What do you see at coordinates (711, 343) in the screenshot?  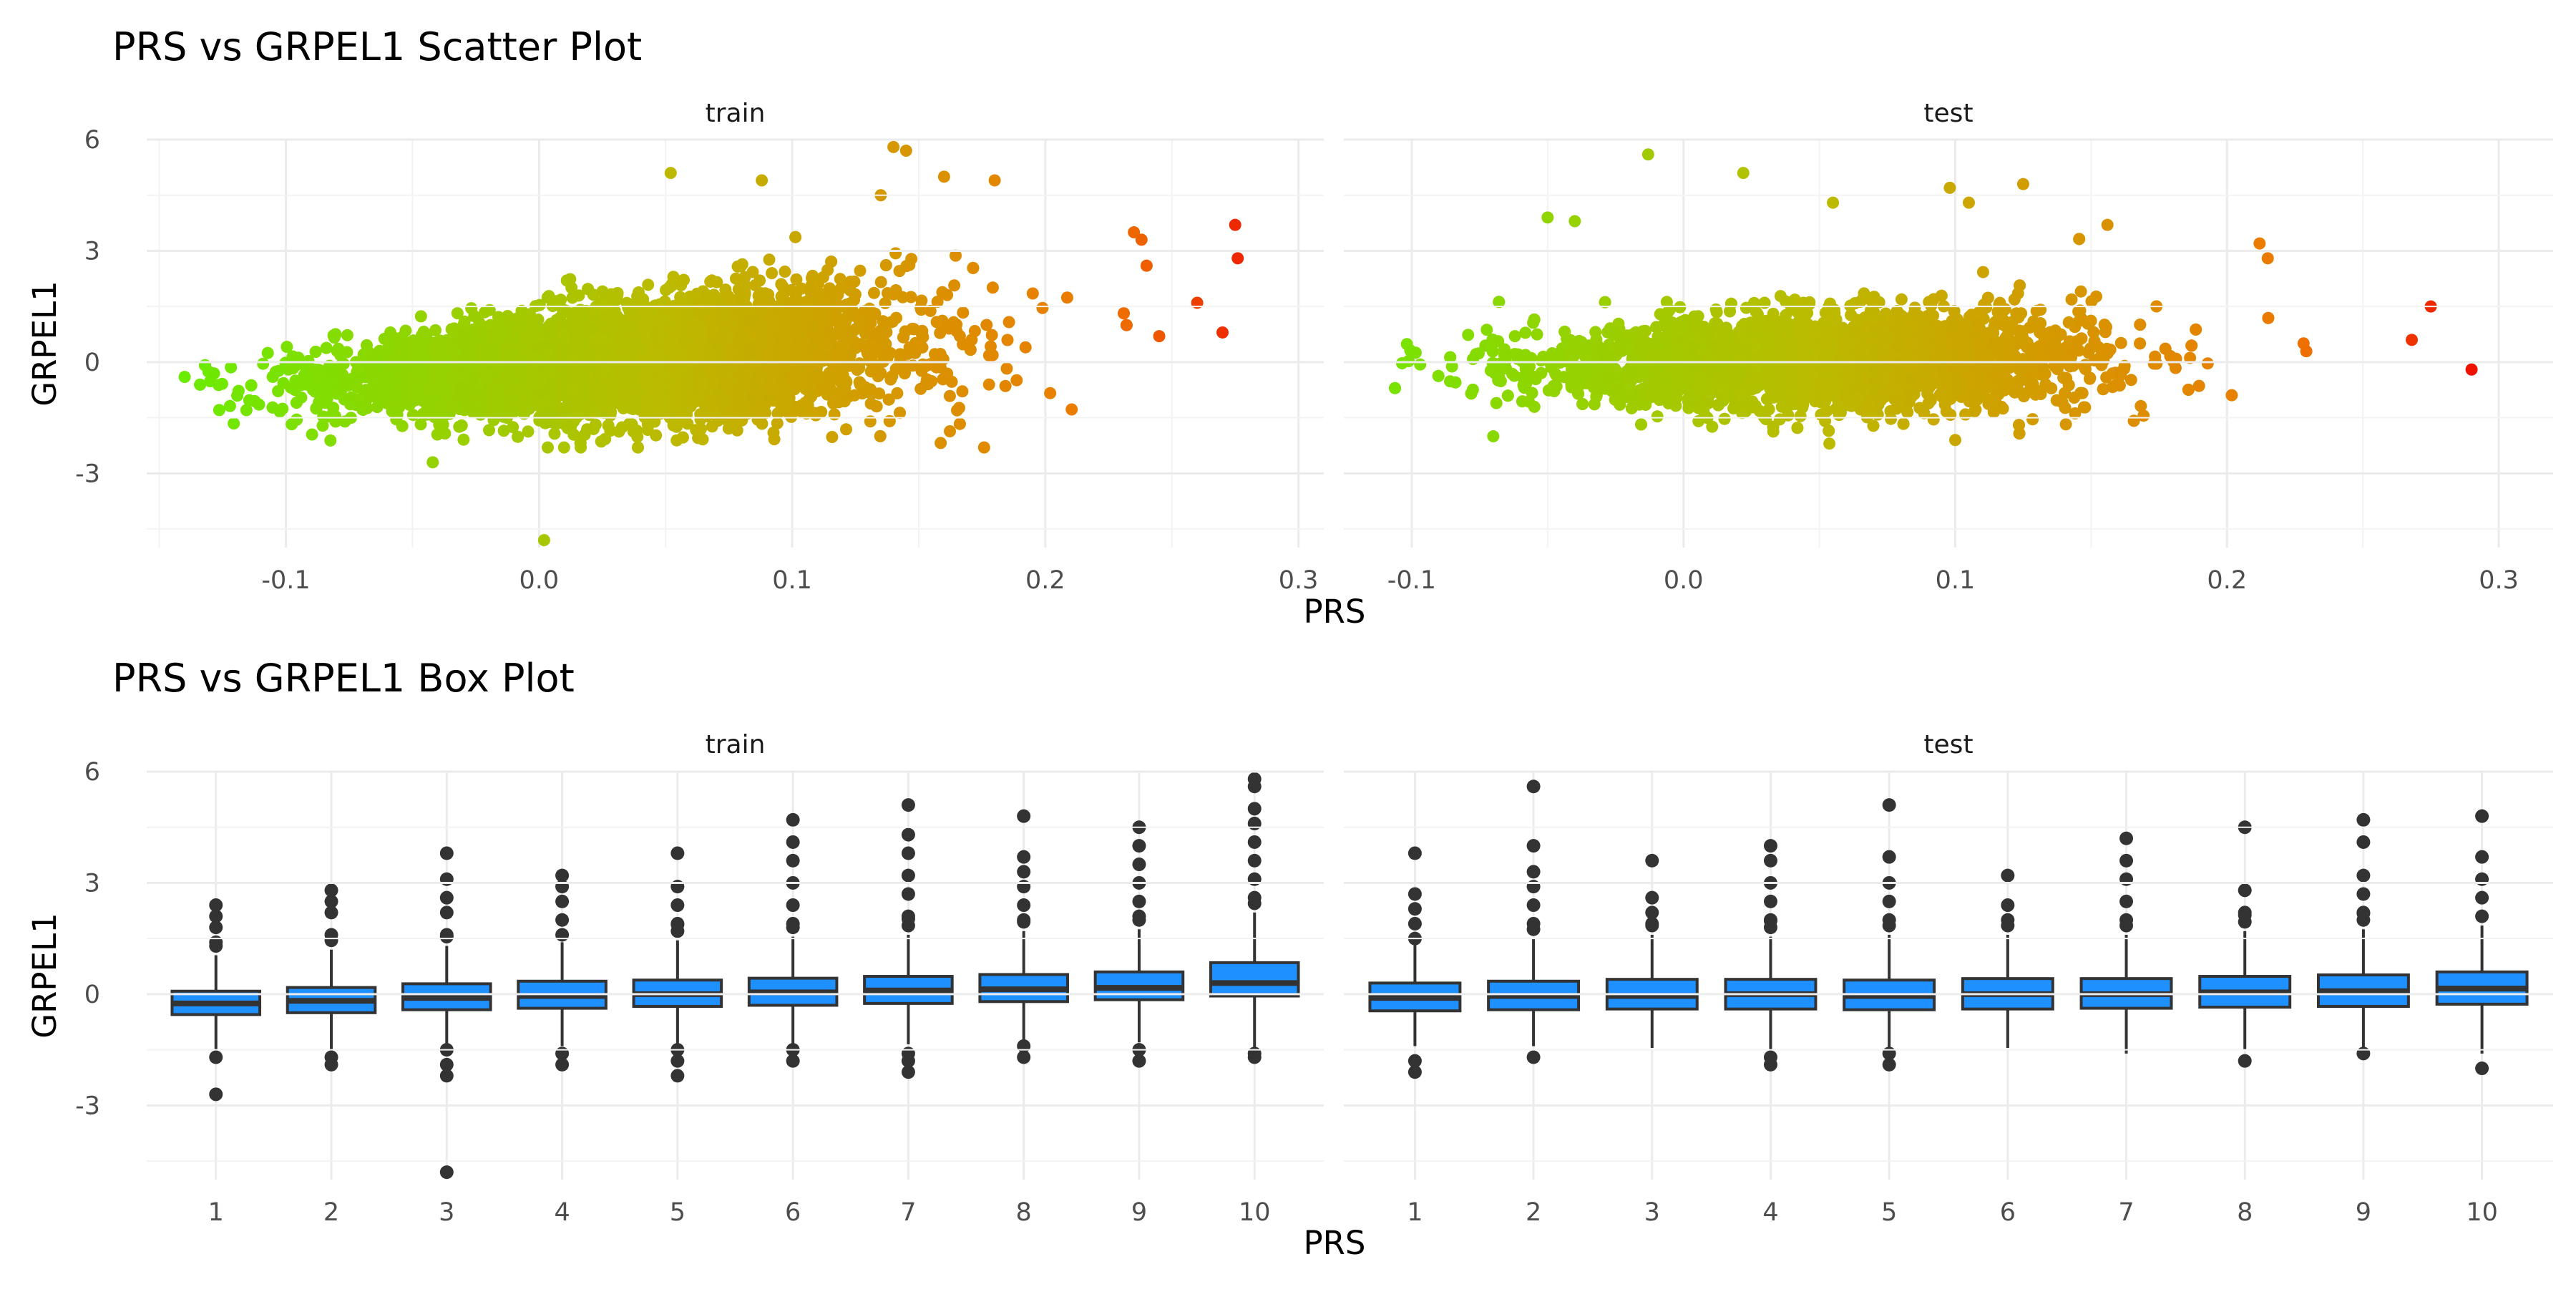 I see `scatter-train-points` at bounding box center [711, 343].